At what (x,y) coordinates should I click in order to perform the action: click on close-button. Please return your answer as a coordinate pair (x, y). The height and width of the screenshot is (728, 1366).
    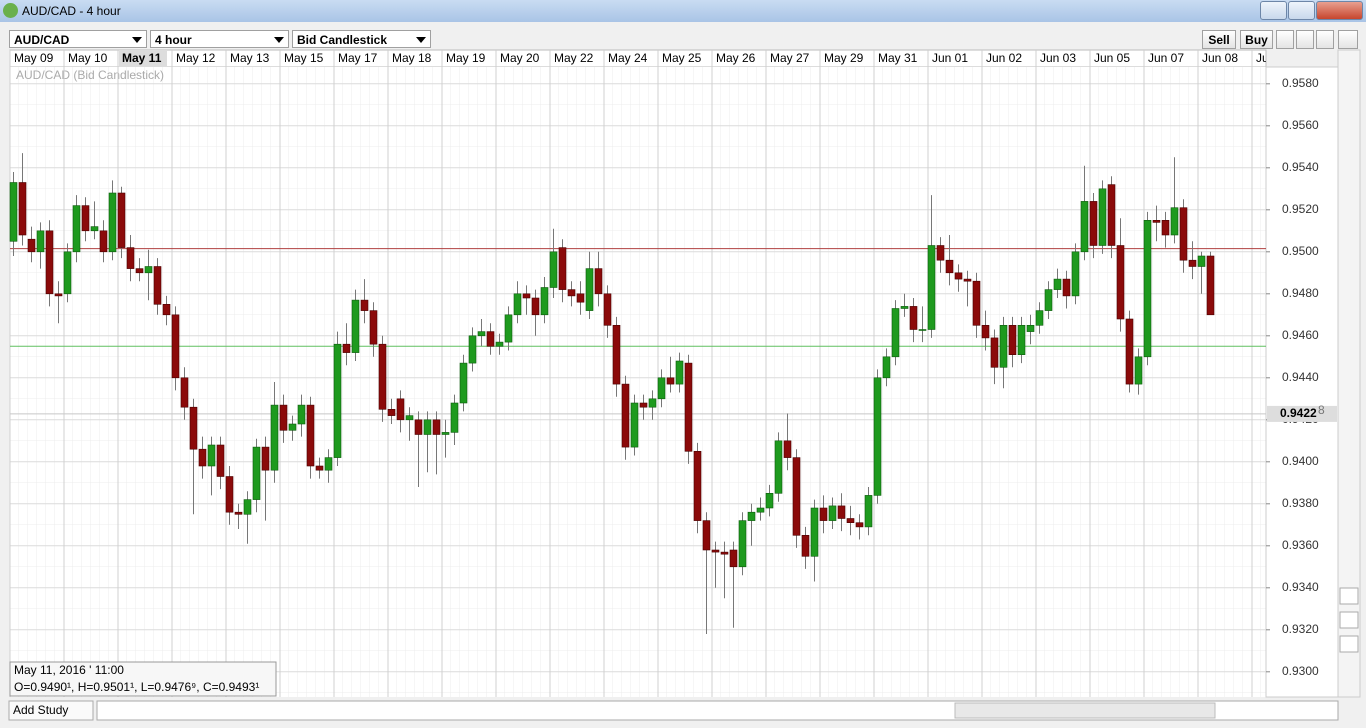
    Looking at the image, I should click on (1339, 10).